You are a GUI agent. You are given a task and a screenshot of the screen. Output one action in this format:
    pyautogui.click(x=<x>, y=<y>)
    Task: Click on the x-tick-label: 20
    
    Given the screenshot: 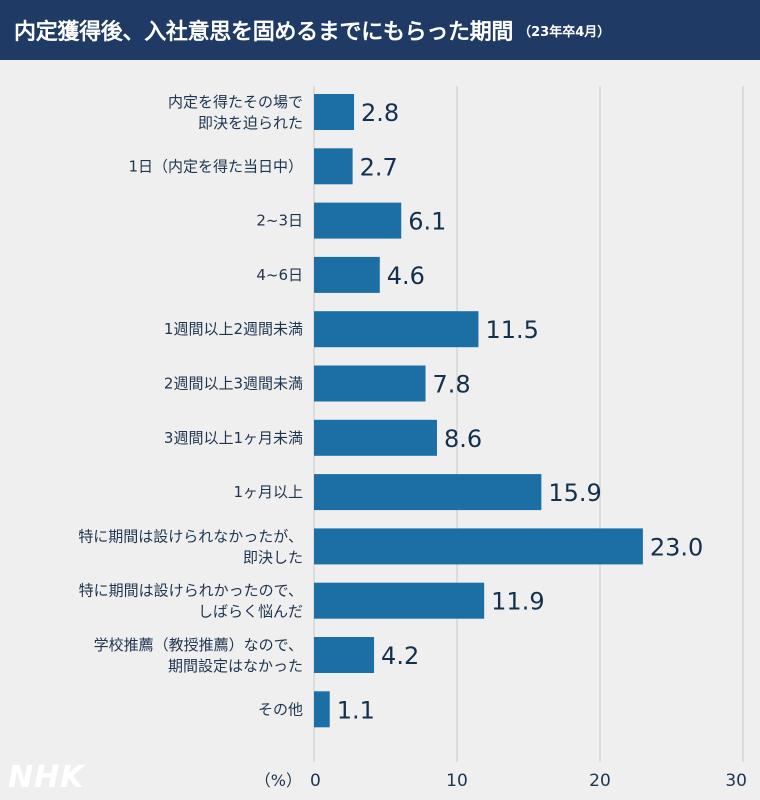 What is the action you would take?
    pyautogui.click(x=600, y=781)
    